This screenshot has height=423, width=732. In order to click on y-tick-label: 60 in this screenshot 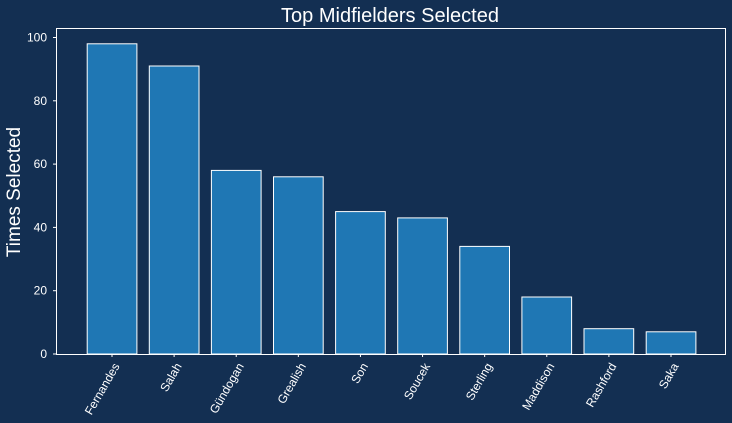, I will do `click(41, 164)`.